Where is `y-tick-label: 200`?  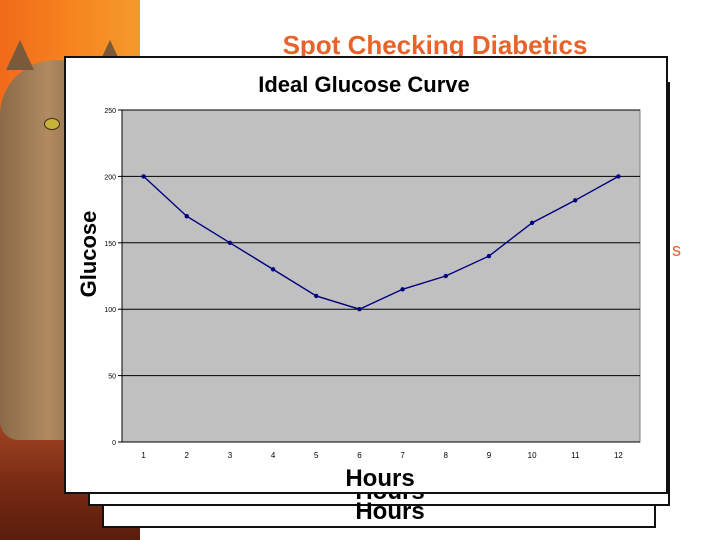 y-tick-label: 200 is located at coordinates (110, 177).